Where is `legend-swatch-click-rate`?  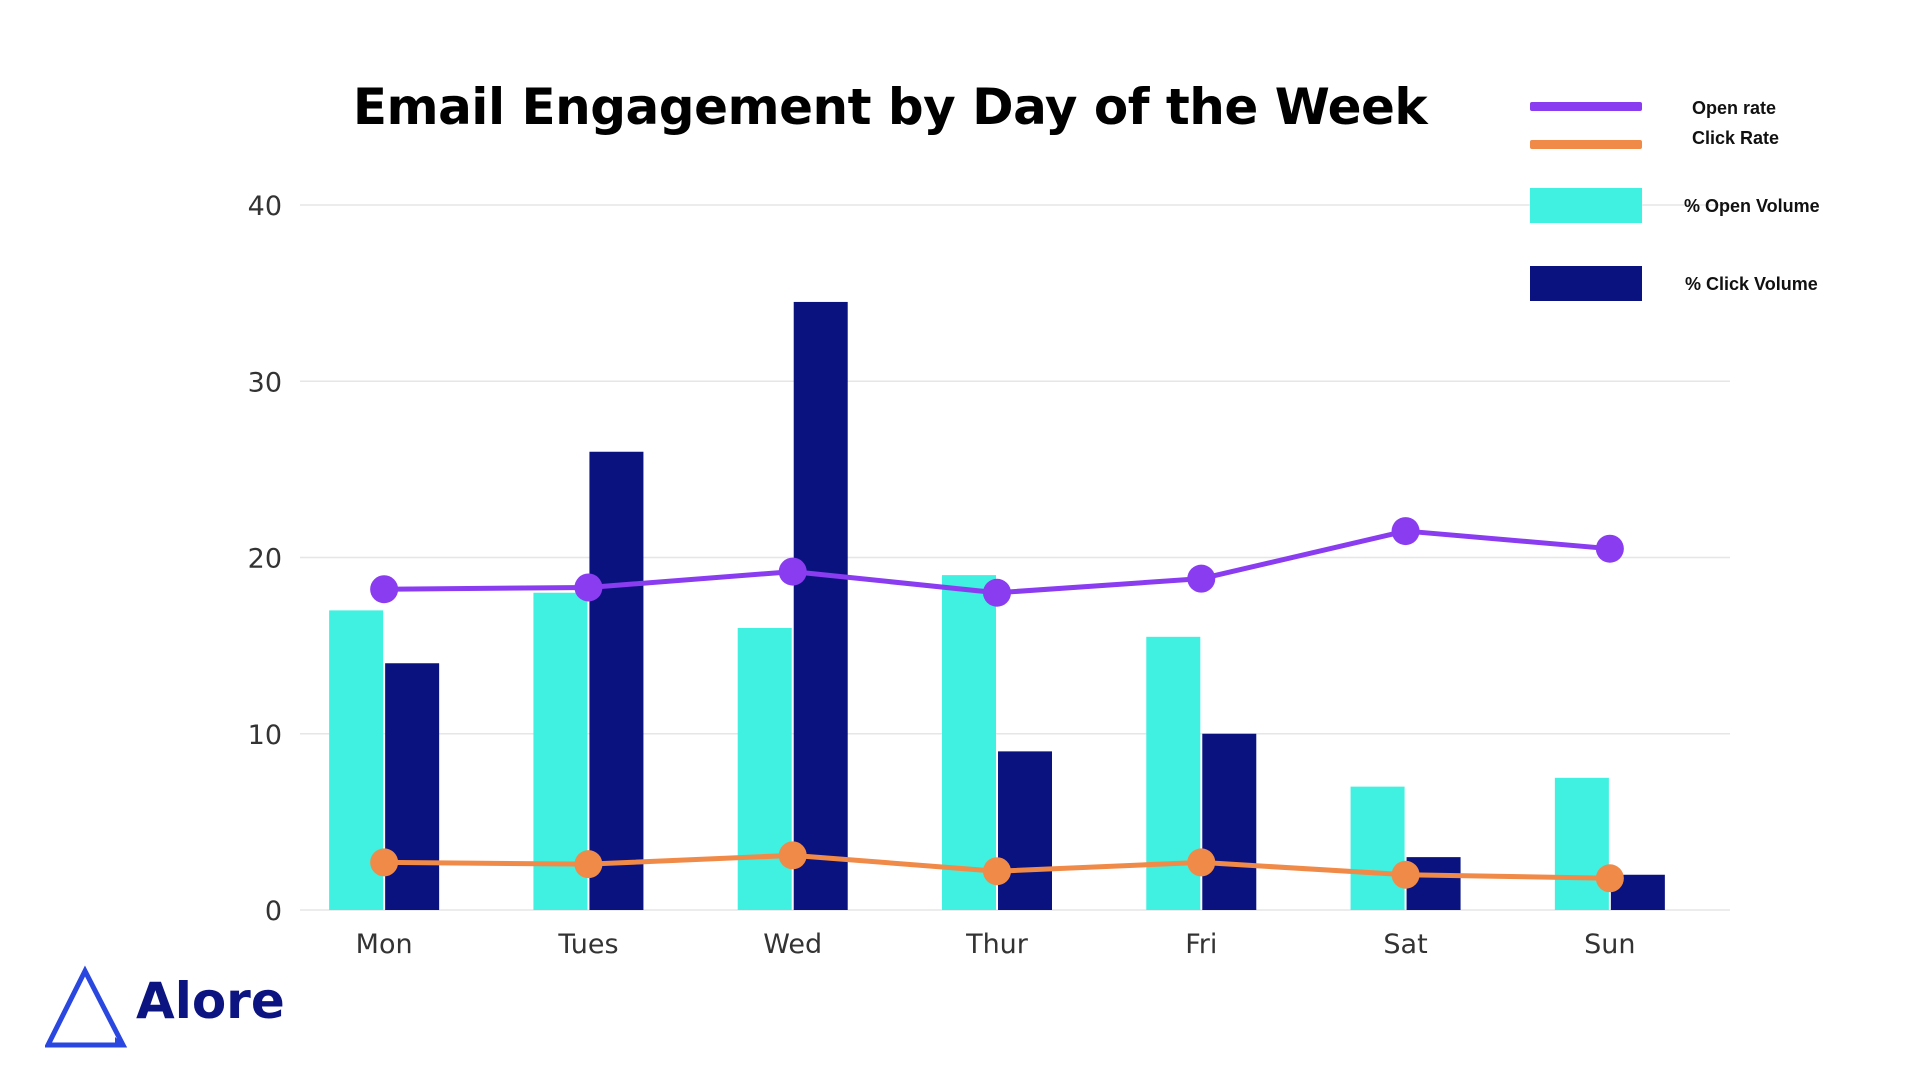 legend-swatch-click-rate is located at coordinates (1586, 144).